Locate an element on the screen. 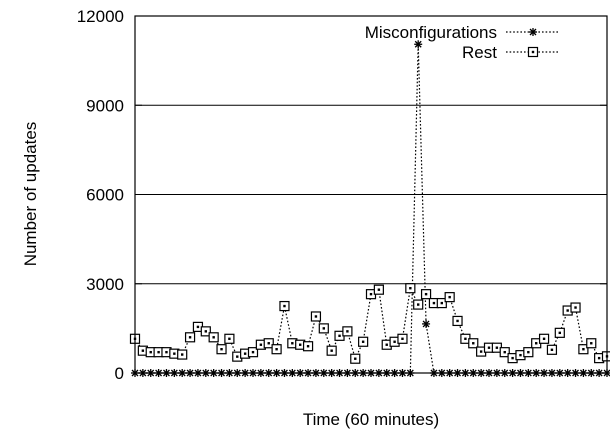 This screenshot has width=610, height=441. y-axis-label: Number of updates is located at coordinates (30, 194).